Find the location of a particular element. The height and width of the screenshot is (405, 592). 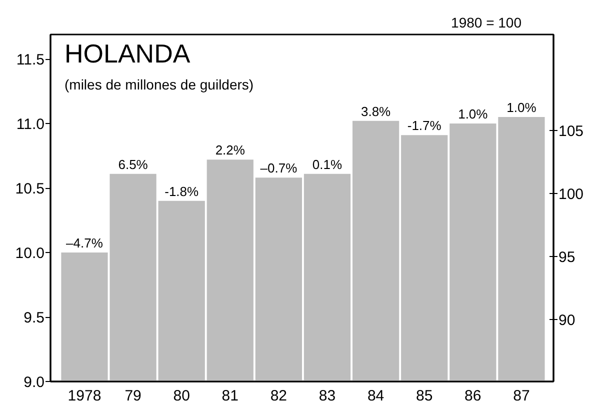

y-tick-label: 10.0 is located at coordinates (30, 253).